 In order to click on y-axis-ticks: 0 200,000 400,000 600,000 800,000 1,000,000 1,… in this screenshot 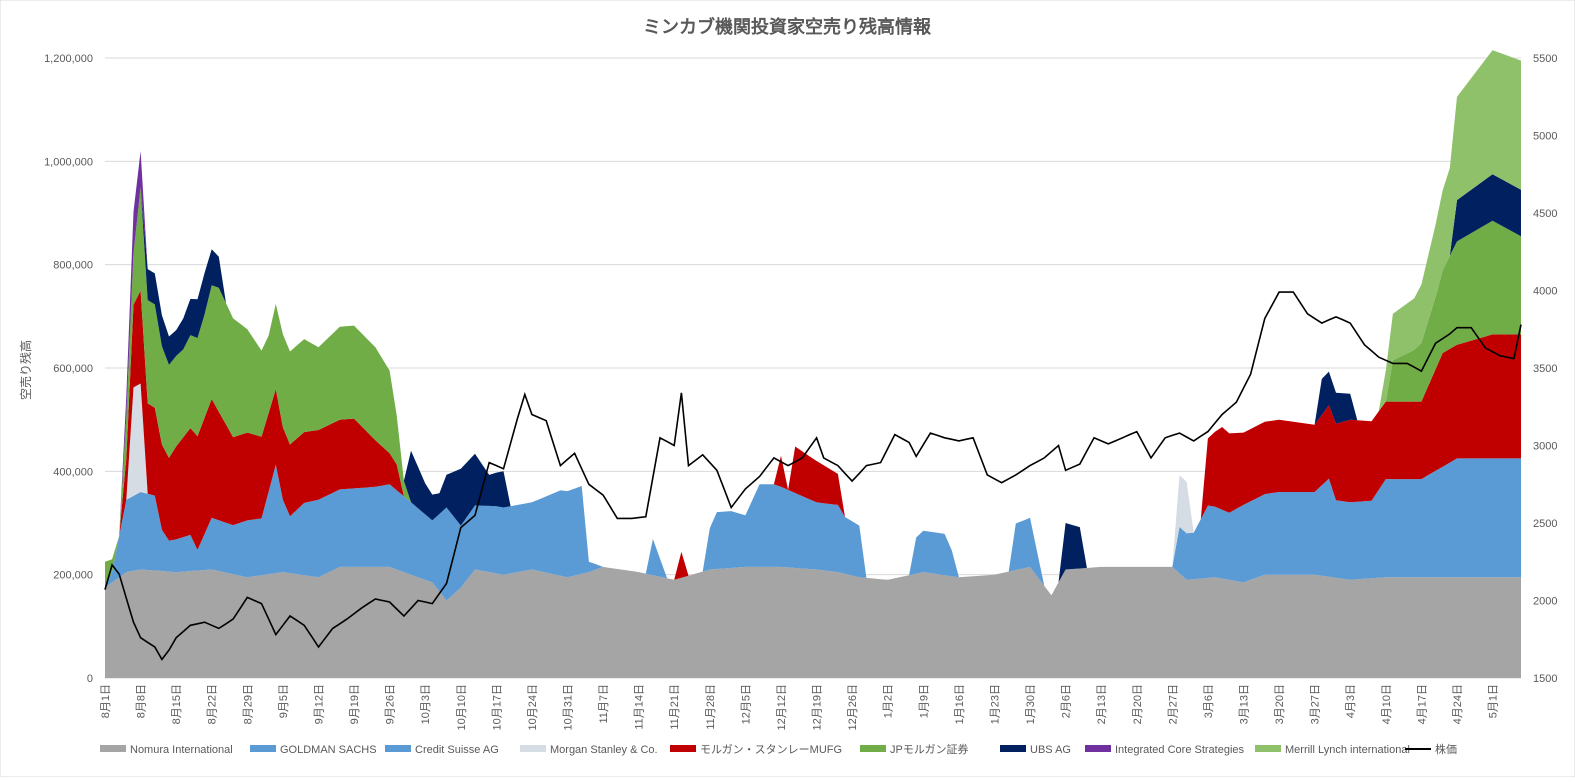, I will do `click(68, 369)`.